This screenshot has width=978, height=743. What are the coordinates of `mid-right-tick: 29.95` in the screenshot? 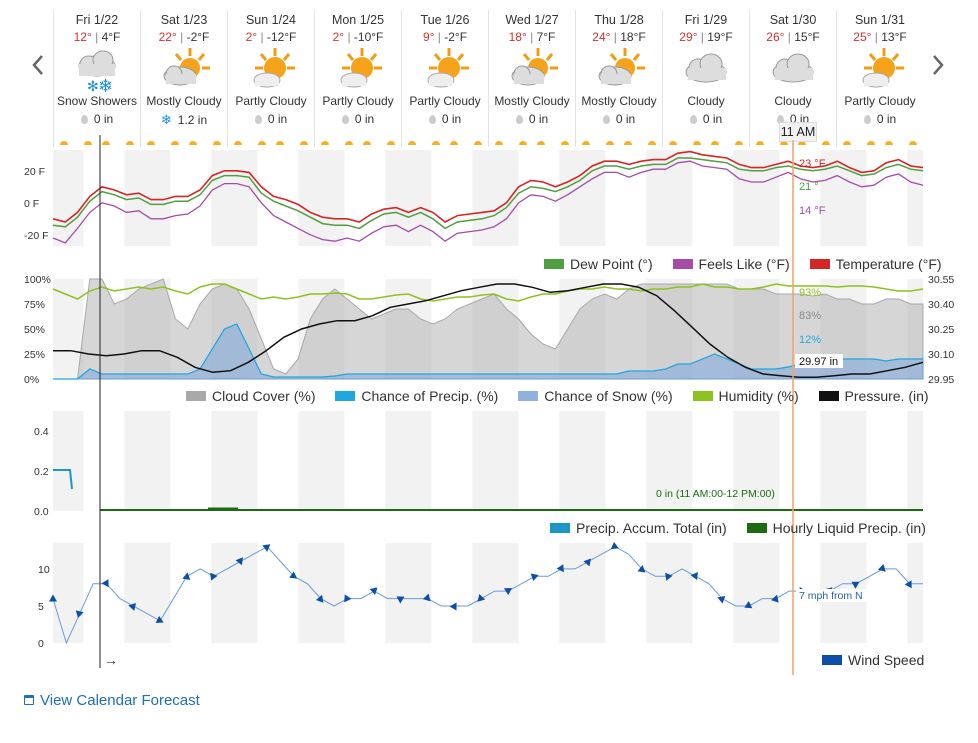 It's located at (941, 380).